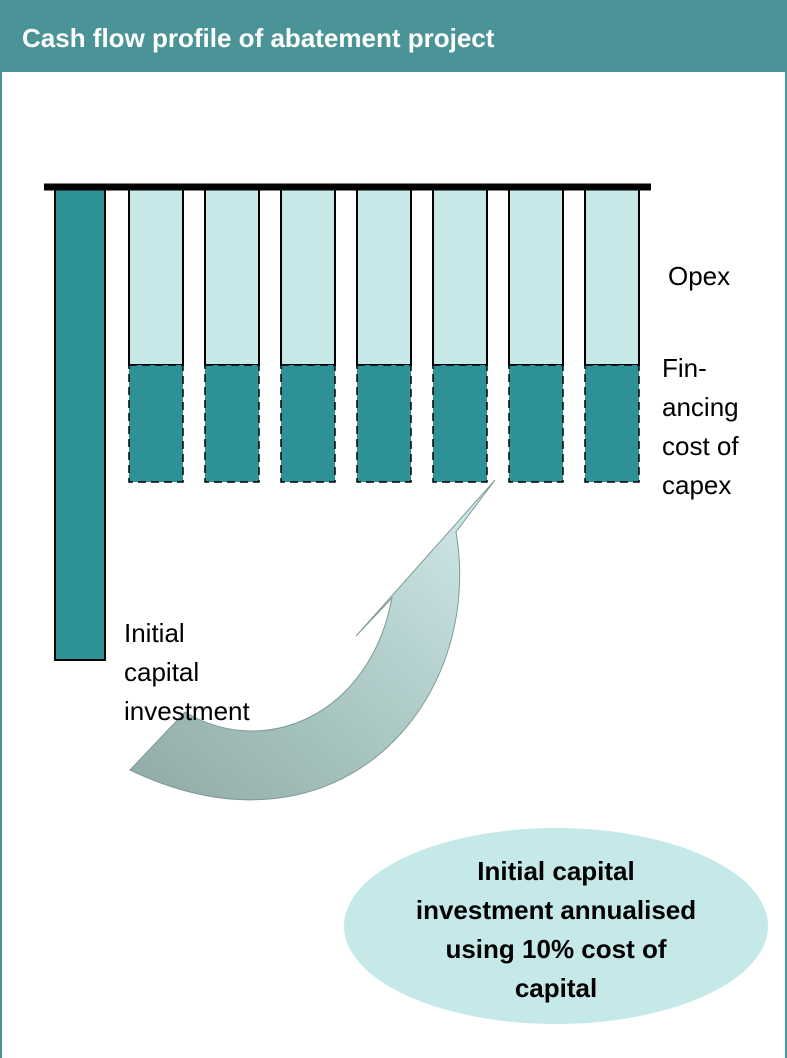 This screenshot has width=787, height=1058. What do you see at coordinates (161, 672) in the screenshot?
I see `initial-label-line: capital` at bounding box center [161, 672].